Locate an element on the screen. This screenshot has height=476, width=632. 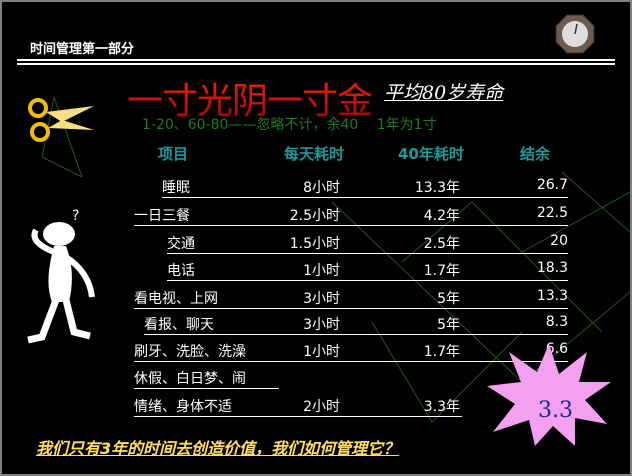
table-row: 睡眠 8小时 13.3年 26.7 is located at coordinates (316, 188).